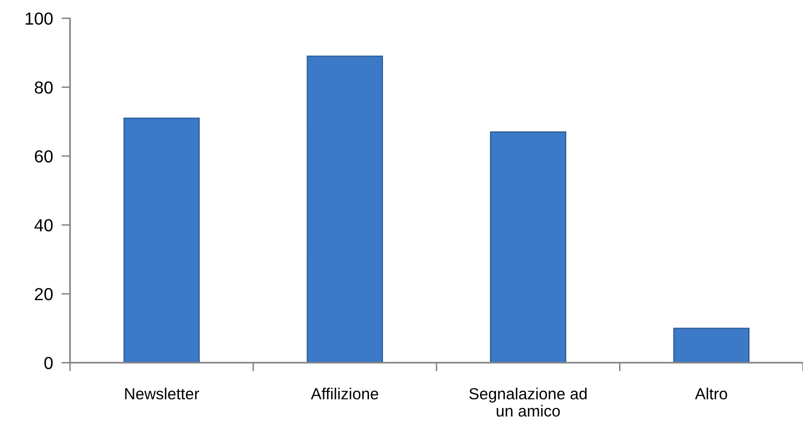  Describe the element at coordinates (528, 402) in the screenshot. I see `x-tick-label: Segnalazione ad un amico` at that location.